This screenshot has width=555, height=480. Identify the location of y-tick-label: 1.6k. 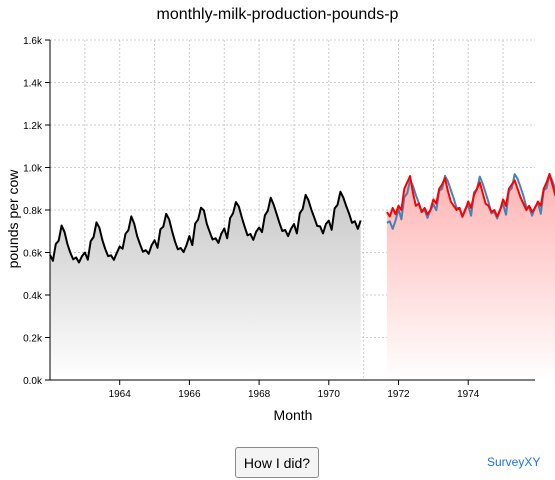
(33, 41).